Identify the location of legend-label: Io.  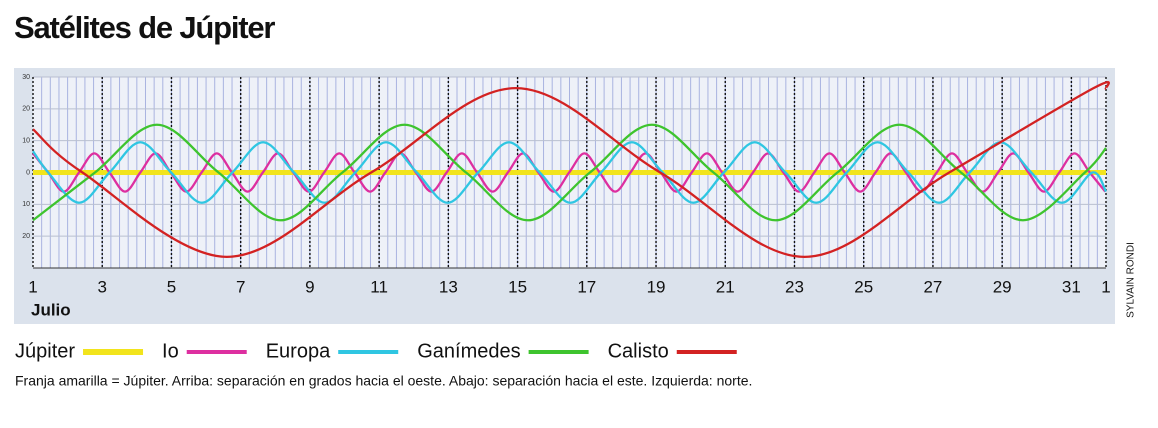
(170, 351).